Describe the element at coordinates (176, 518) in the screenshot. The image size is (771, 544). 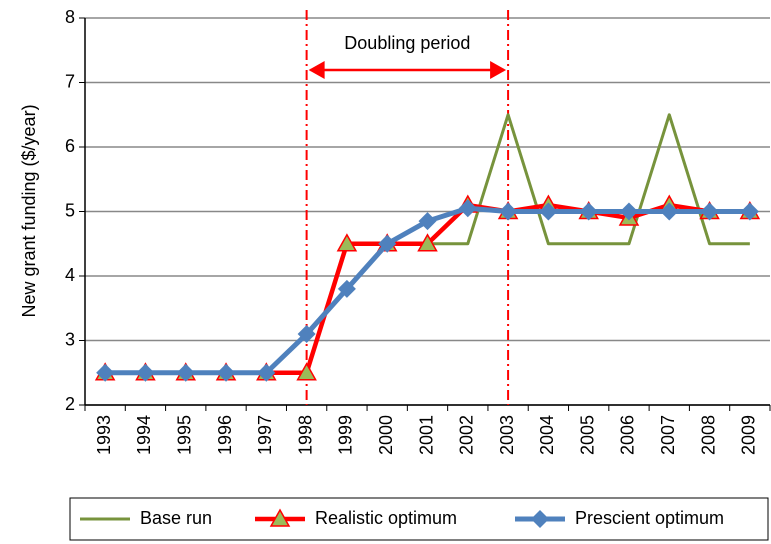
I see `legend-label: Base run` at that location.